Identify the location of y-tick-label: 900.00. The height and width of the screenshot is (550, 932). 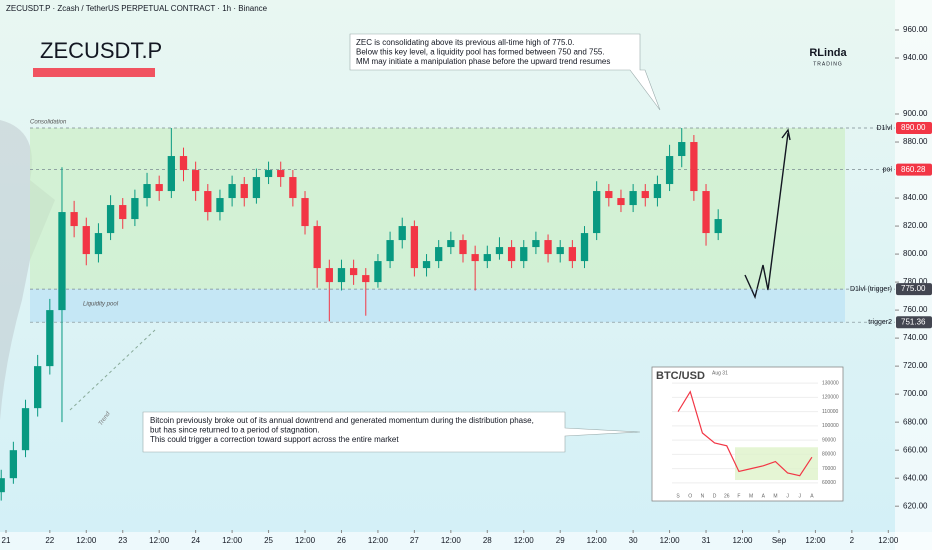
(915, 113).